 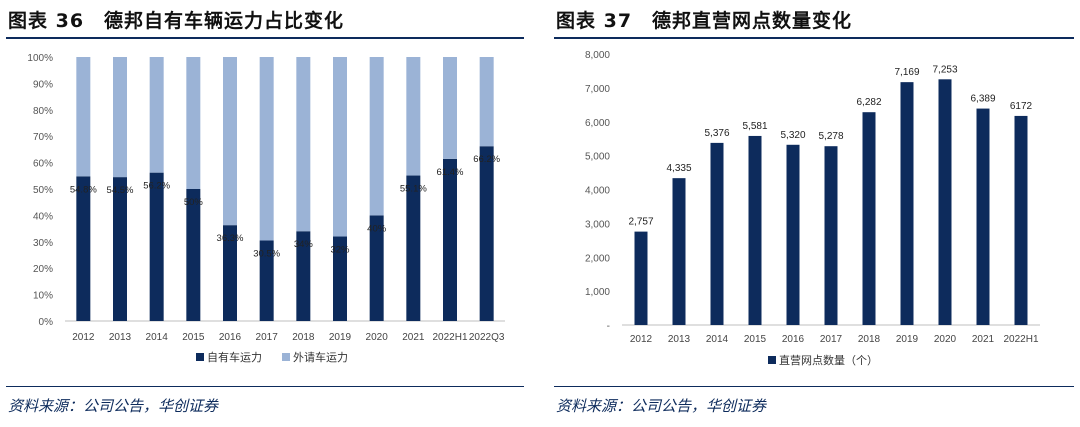 I want to click on y-tick-label: 6,000, so click(x=597, y=123).